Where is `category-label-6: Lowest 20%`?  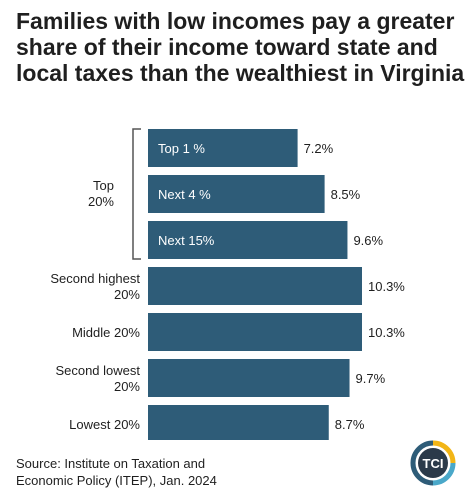 category-label-6: Lowest 20% is located at coordinates (104, 424).